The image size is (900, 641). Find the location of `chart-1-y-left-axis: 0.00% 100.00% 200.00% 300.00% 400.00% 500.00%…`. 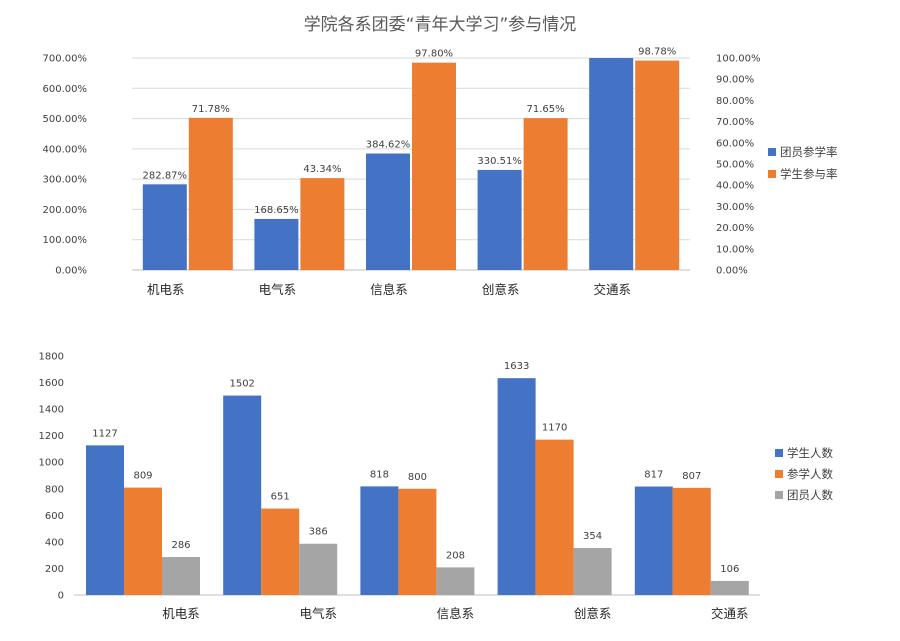

chart-1-y-left-axis: 0.00% 100.00% 200.00% 300.00% 400.00% 500.00%… is located at coordinates (65, 165).